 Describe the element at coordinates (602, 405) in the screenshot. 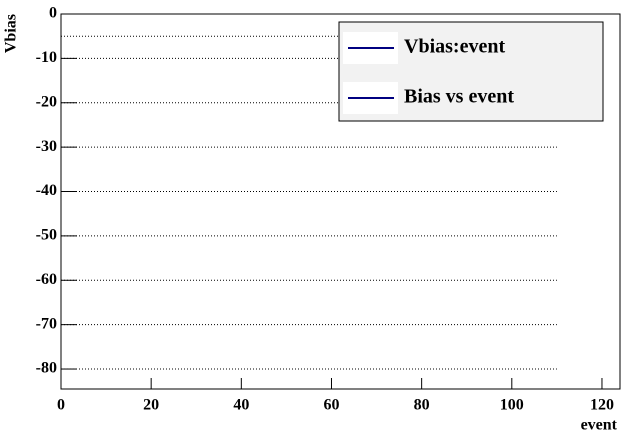

I see `x-tick-label: 120` at that location.